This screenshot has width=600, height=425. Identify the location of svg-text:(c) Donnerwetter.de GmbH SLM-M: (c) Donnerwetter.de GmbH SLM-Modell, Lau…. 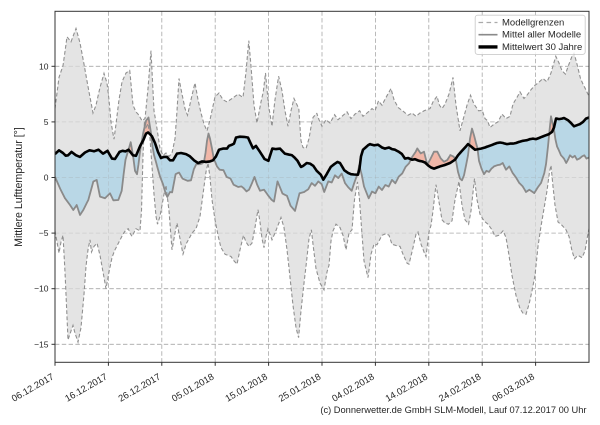
(453, 410).